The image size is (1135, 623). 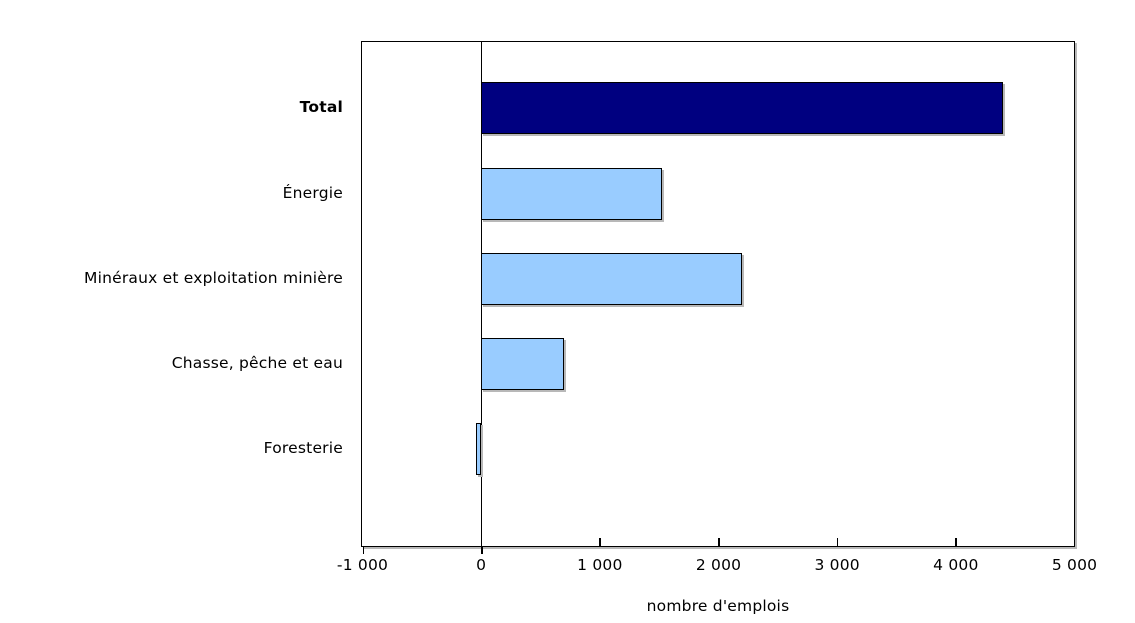 What do you see at coordinates (718, 565) in the screenshot?
I see `x-tick-label: 2 000` at bounding box center [718, 565].